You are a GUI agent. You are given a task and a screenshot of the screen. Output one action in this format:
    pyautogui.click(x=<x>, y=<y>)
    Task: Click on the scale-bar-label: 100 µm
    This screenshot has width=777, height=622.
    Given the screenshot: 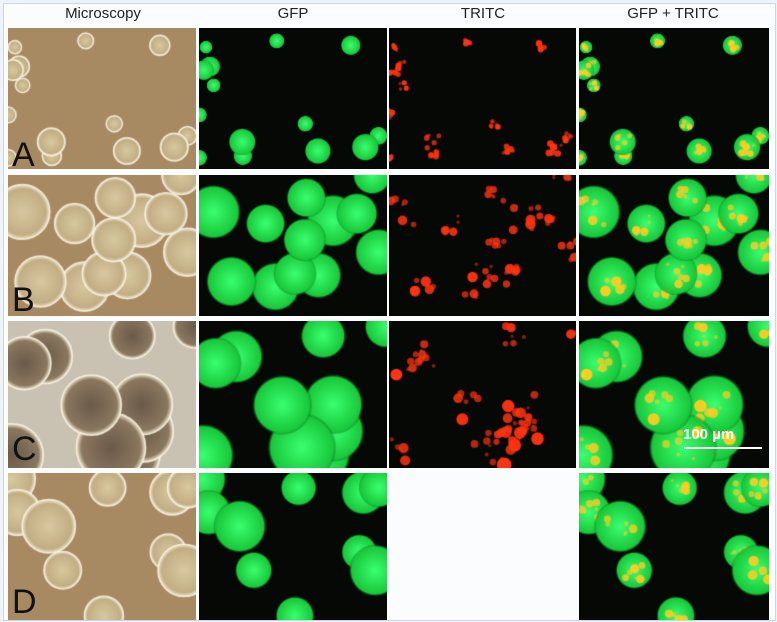 What is the action you would take?
    pyautogui.click(x=709, y=434)
    